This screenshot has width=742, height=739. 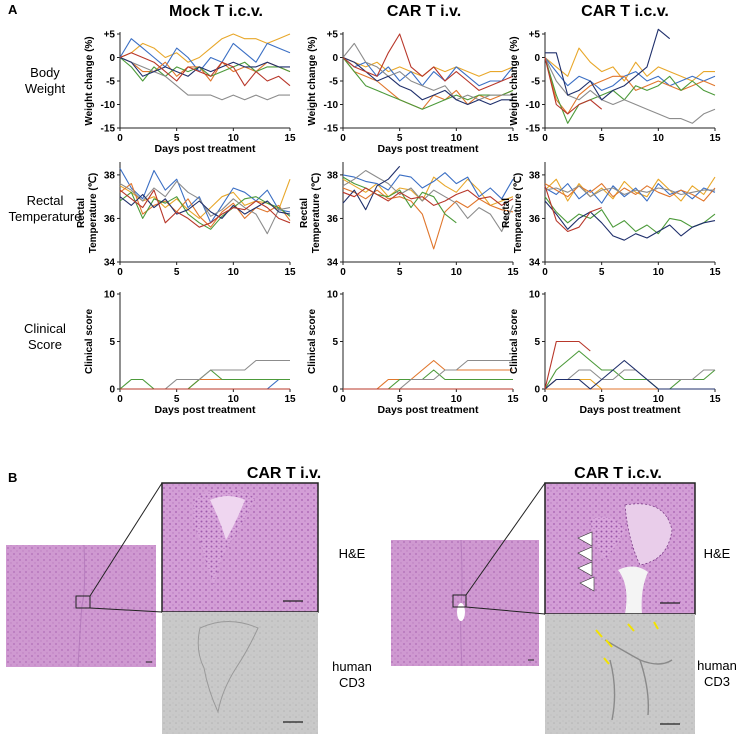 I want to click on cd3-car-icv, so click(x=620, y=674).